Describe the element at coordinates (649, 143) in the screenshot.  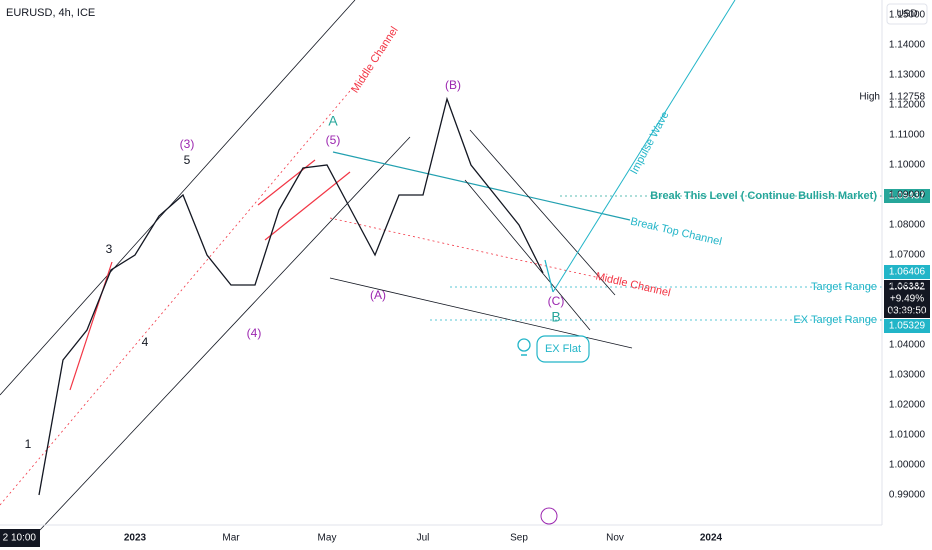
I see `annotation: Impulse Wave` at that location.